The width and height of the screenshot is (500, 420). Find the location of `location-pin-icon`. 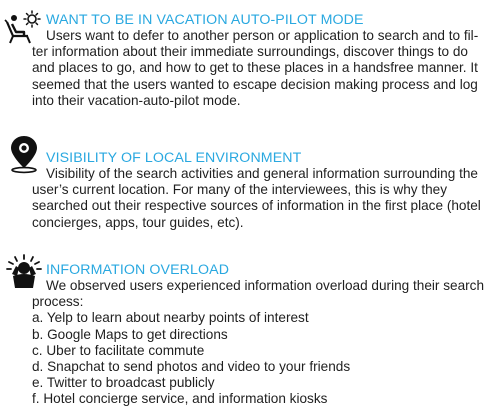

location-pin-icon is located at coordinates (28, 156).